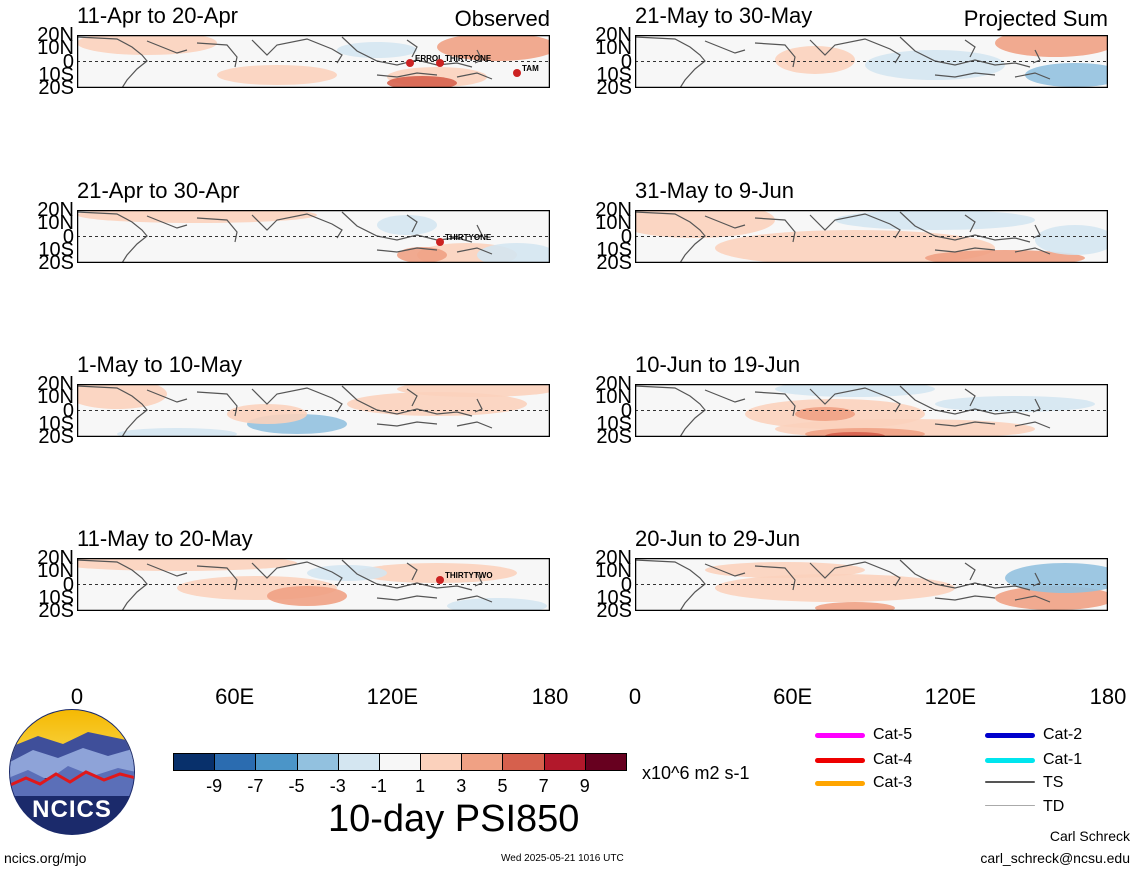 The image size is (1135, 872). Describe the element at coordinates (378, 786) in the screenshot. I see `colorbar-tick-label: -1` at that location.